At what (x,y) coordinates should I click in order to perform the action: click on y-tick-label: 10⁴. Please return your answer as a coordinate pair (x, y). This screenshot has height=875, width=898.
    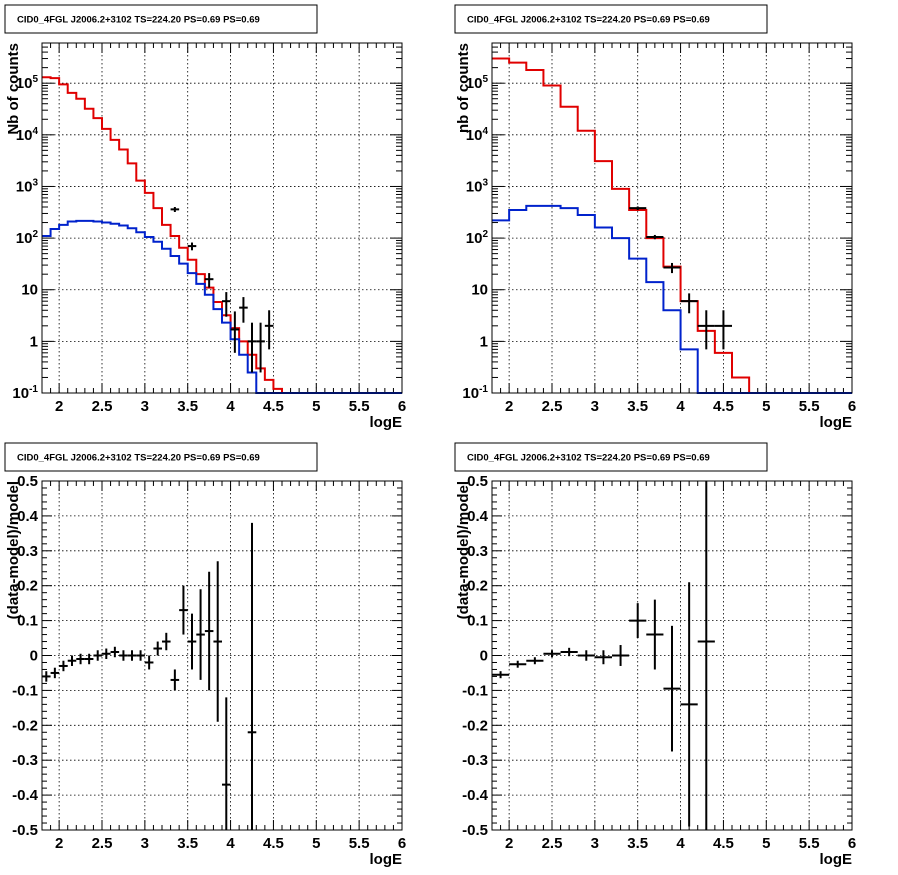
    Looking at the image, I should click on (27, 135).